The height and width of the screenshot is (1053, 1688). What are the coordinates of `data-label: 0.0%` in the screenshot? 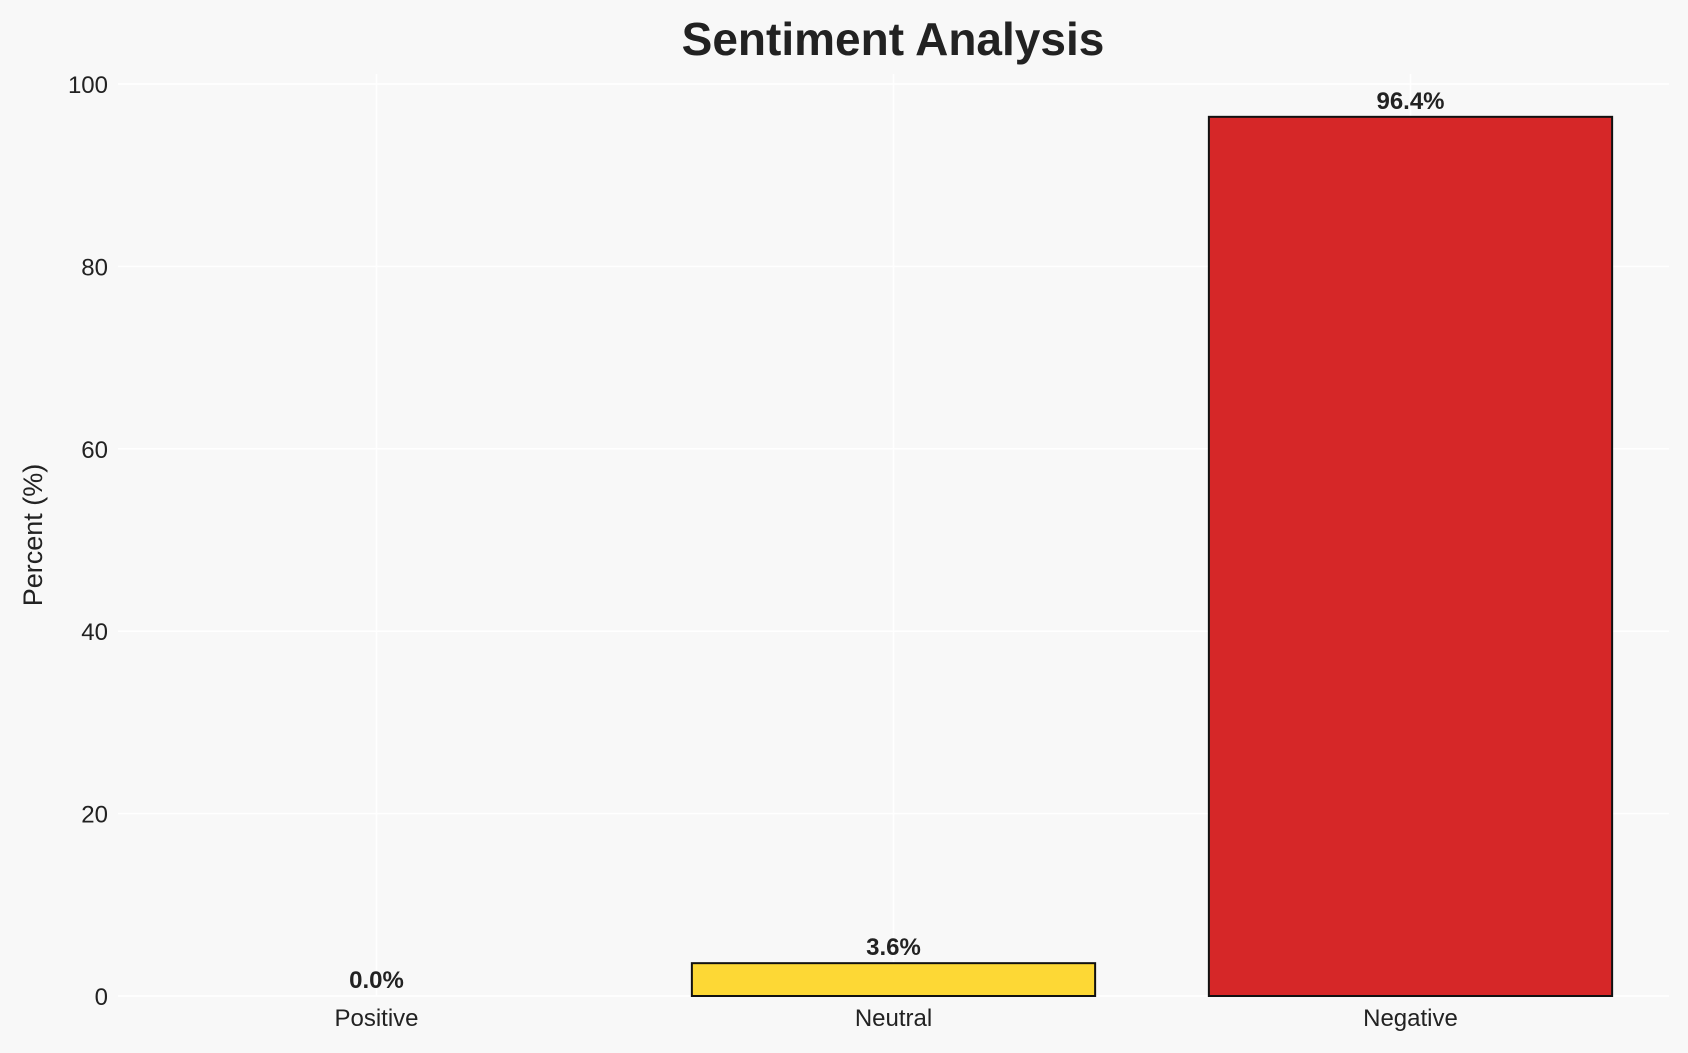 It's located at (376, 980).